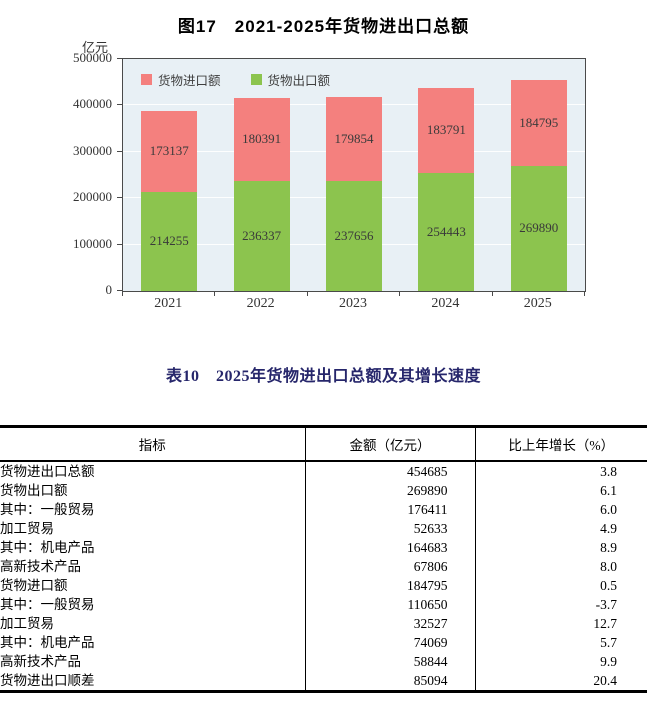  Describe the element at coordinates (256, 79) in the screenshot. I see `legend-swatch-exports` at that location.